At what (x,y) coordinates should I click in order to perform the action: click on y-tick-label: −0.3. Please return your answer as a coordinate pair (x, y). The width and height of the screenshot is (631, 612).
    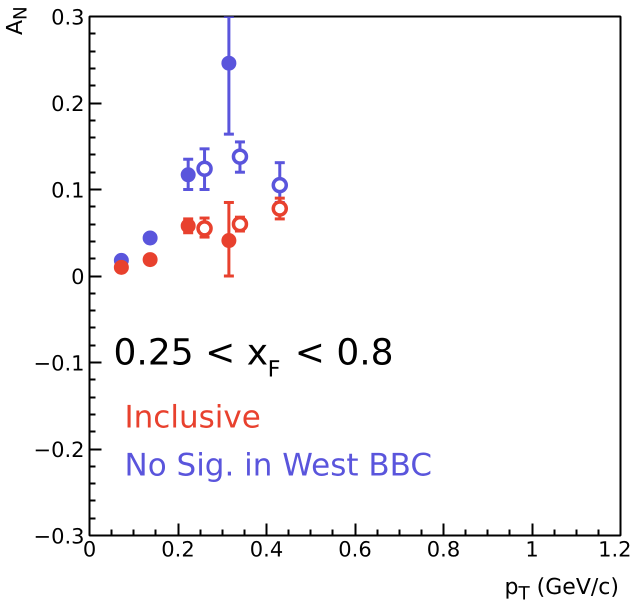
    Looking at the image, I should click on (59, 536).